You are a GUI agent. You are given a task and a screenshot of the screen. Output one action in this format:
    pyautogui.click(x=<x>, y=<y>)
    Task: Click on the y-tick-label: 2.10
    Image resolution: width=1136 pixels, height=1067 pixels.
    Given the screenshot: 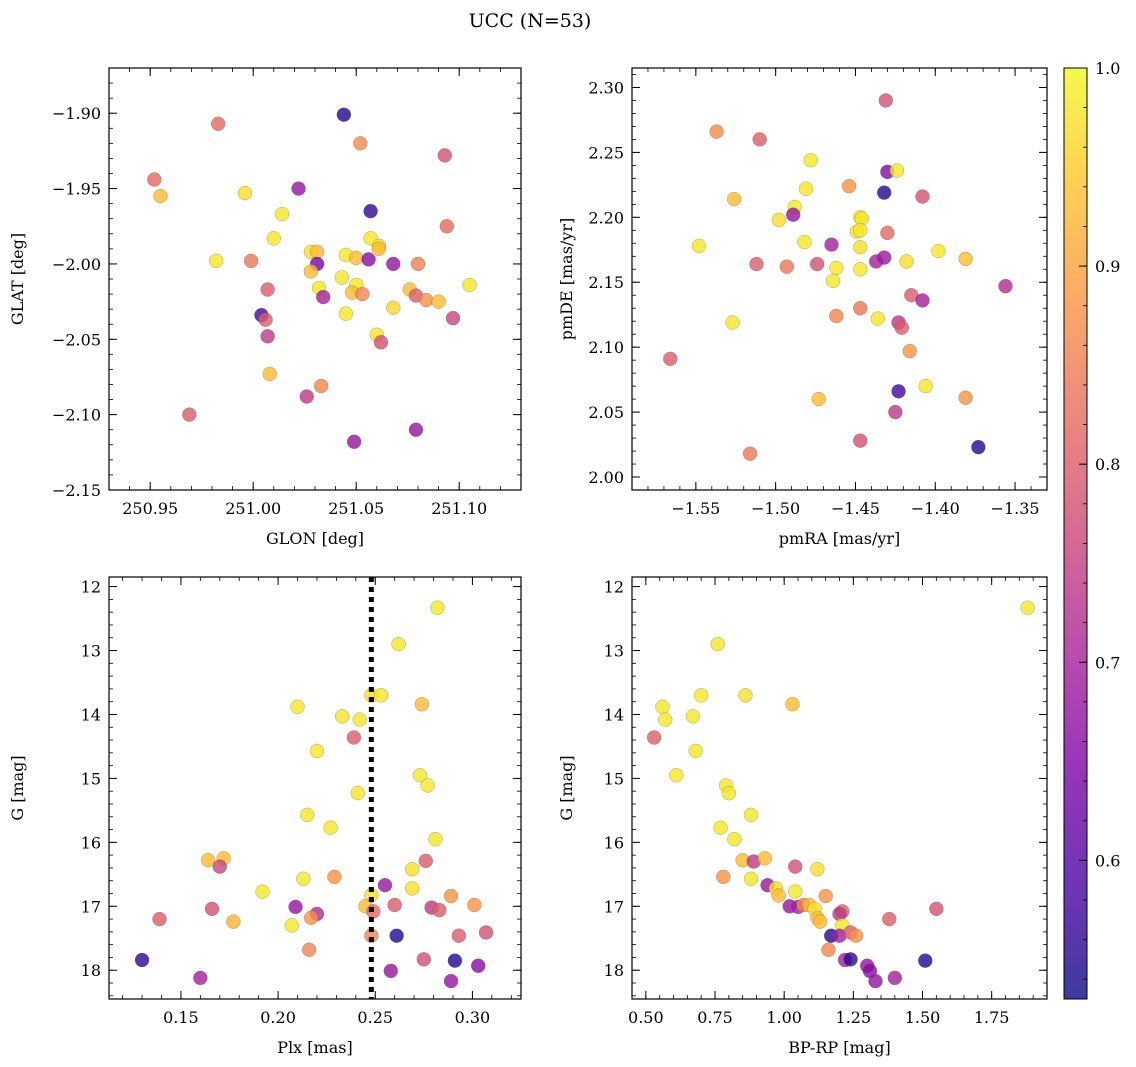 What is the action you would take?
    pyautogui.click(x=606, y=347)
    